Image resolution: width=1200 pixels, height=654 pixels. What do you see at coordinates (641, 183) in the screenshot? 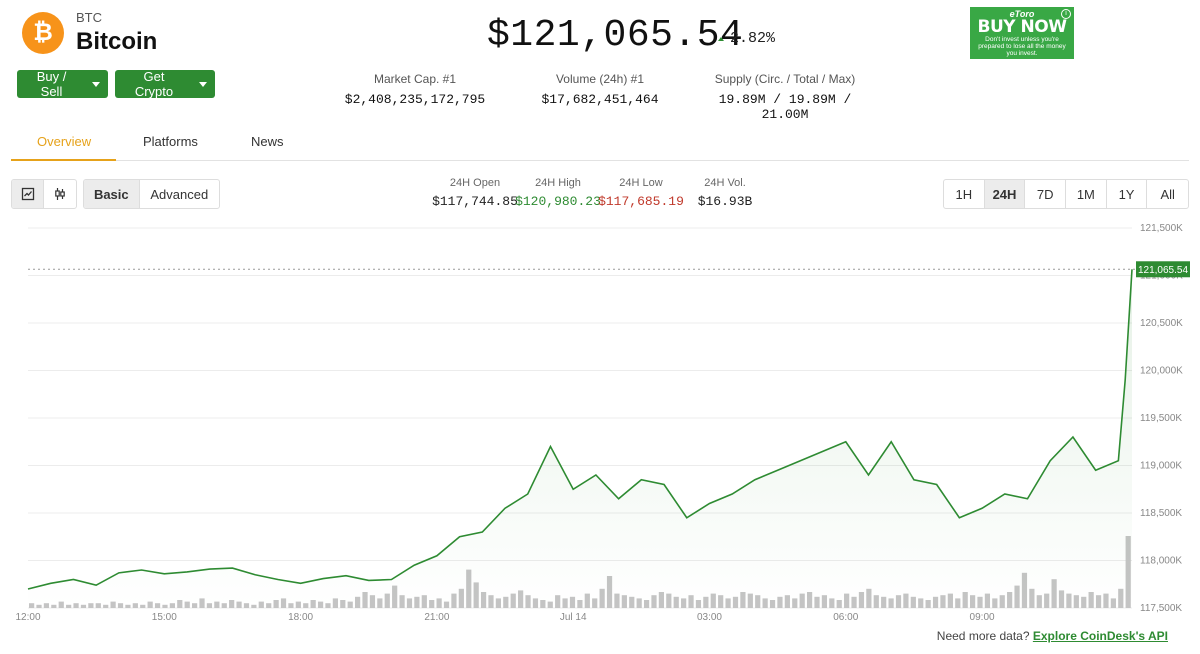
I see `day-stat-label: 24H Low` at bounding box center [641, 183].